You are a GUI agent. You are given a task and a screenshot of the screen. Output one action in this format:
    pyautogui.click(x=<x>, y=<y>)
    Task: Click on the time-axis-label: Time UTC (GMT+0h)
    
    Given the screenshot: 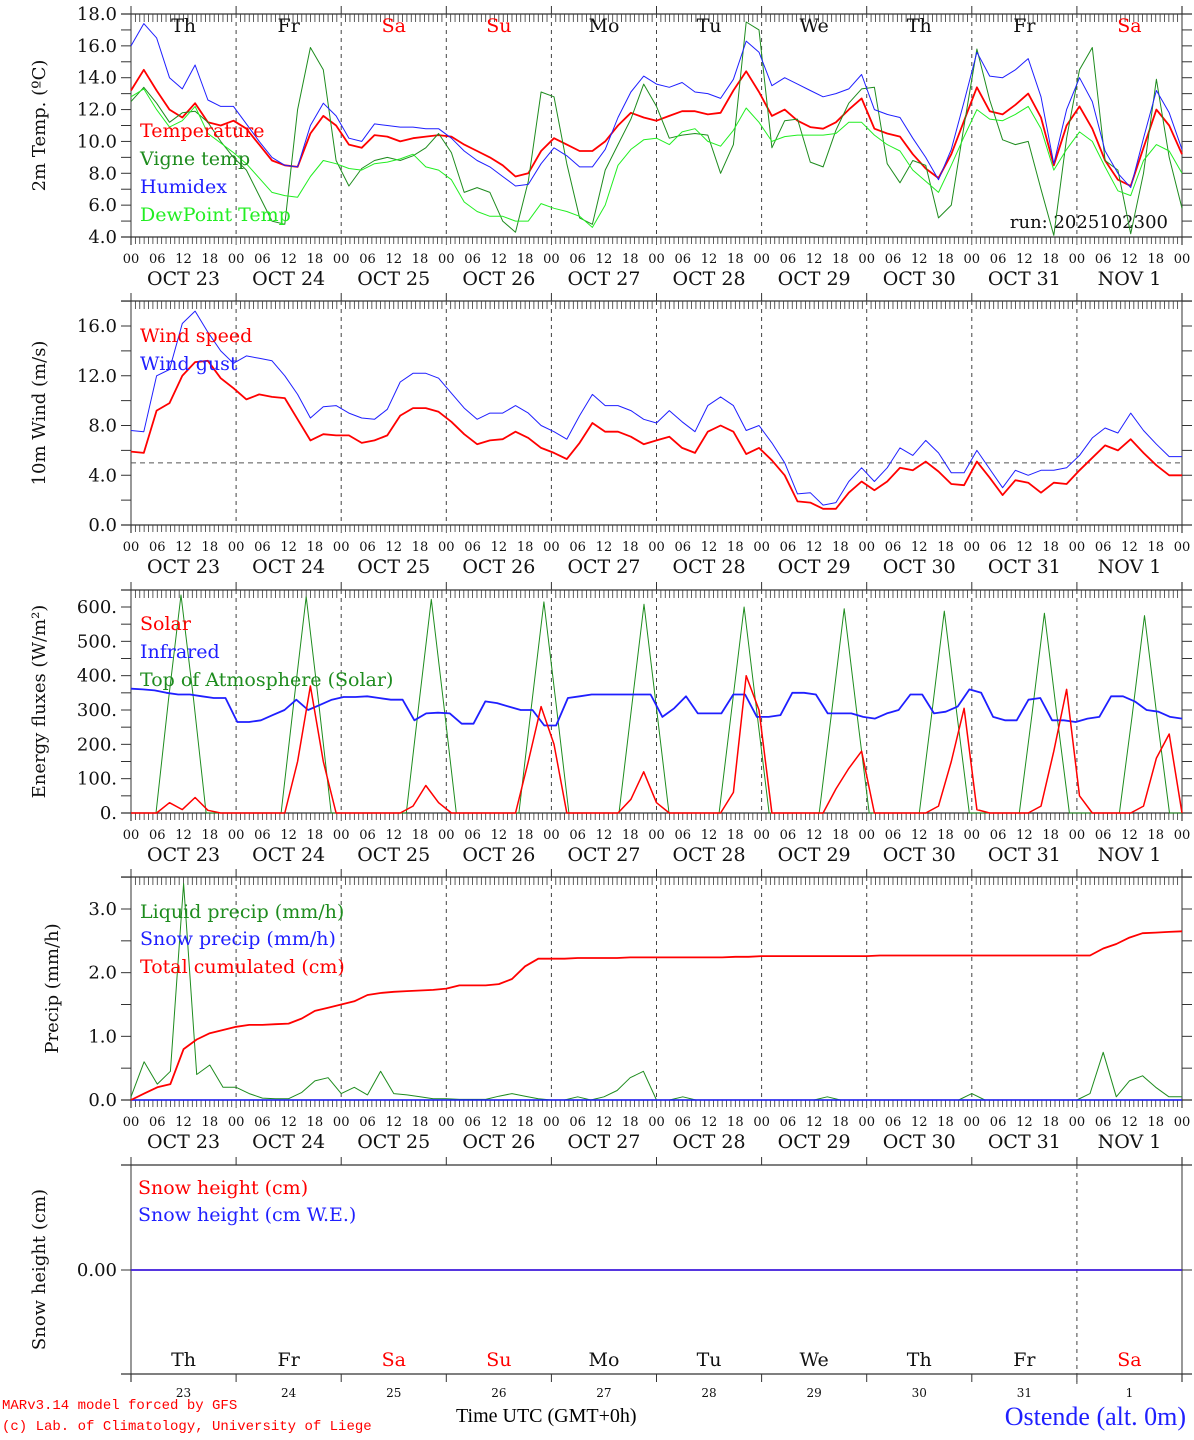 What is the action you would take?
    pyautogui.click(x=546, y=1416)
    